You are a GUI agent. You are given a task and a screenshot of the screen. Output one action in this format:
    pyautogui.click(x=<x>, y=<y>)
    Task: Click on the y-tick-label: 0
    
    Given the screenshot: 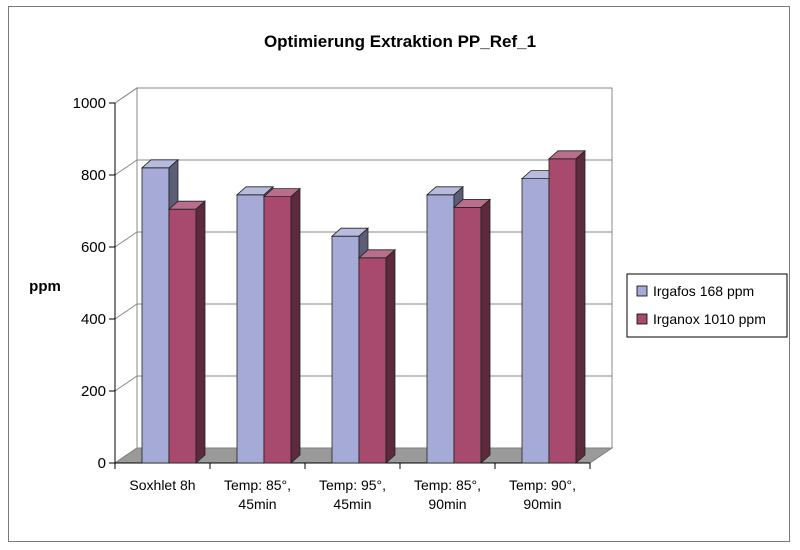 What is the action you would take?
    pyautogui.click(x=102, y=463)
    